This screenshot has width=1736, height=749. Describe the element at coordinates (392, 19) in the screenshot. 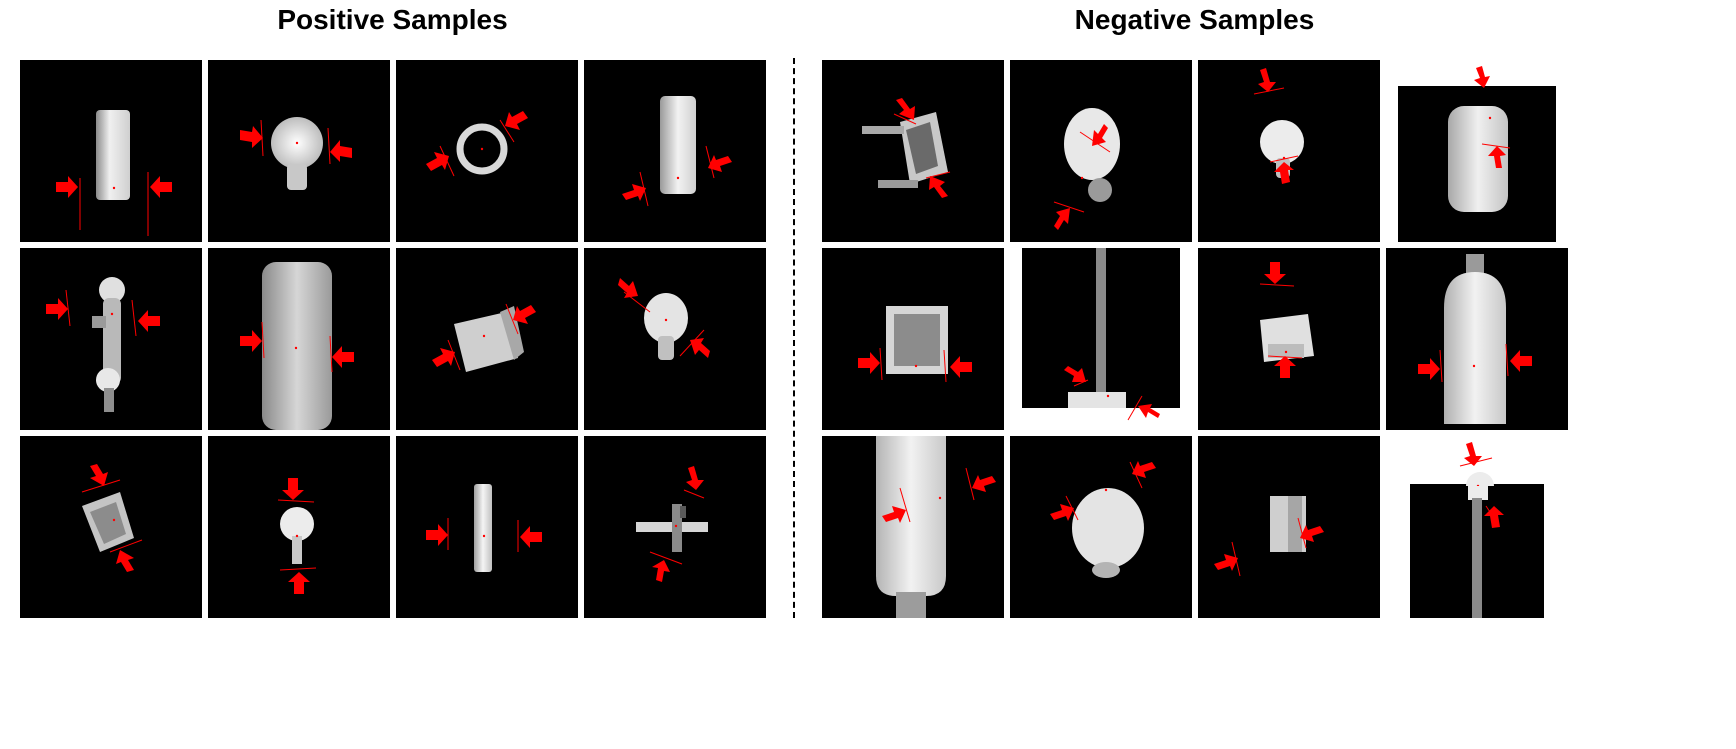

I see `positive-samples-title: Positive Samples` at that location.